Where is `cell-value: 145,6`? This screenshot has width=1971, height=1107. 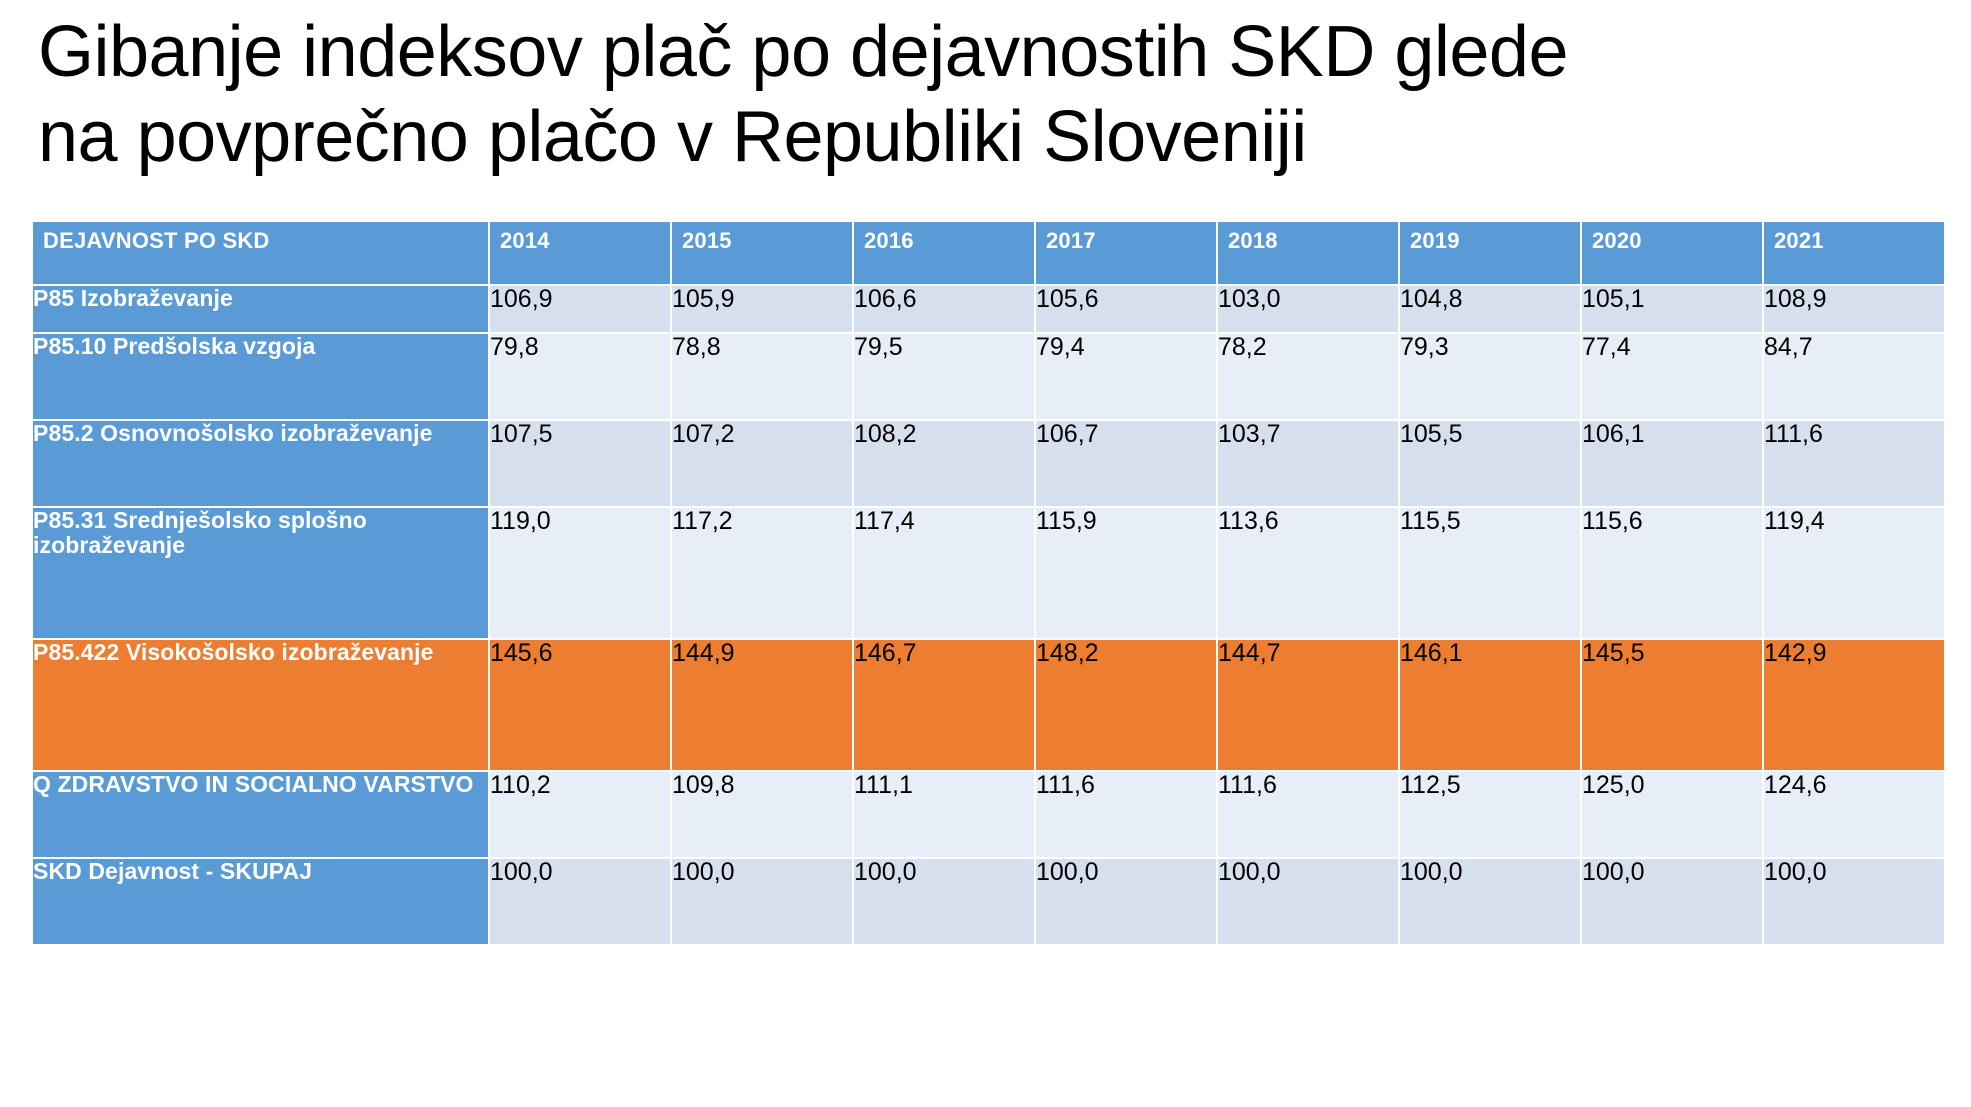 cell-value: 145,6 is located at coordinates (580, 704).